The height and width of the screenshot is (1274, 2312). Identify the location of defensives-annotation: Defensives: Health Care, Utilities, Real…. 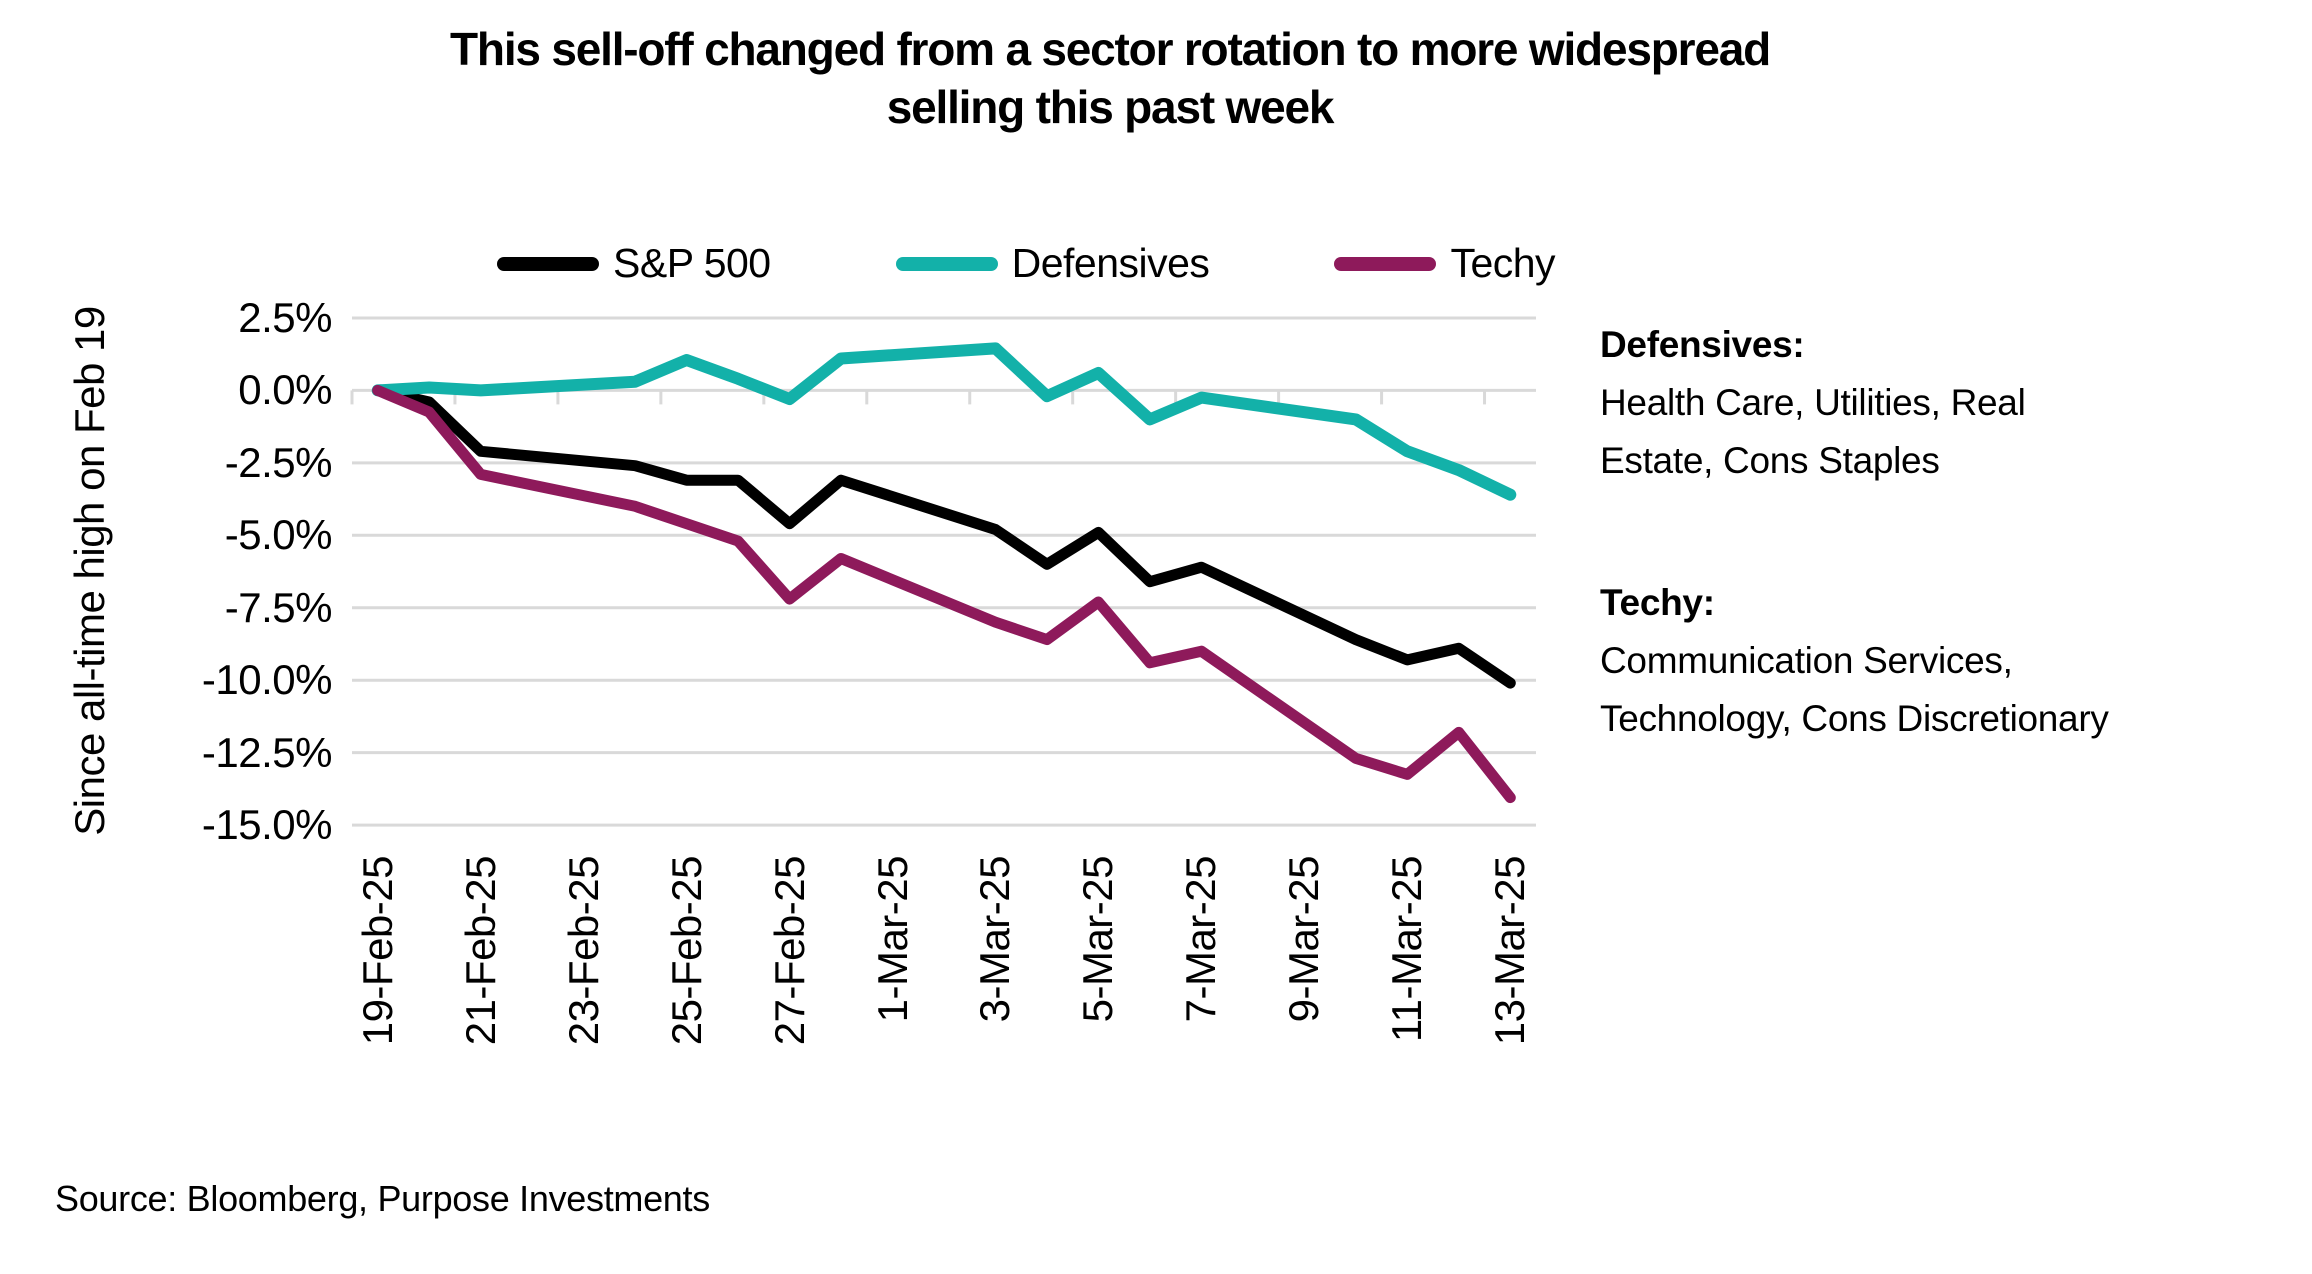
(1855, 403).